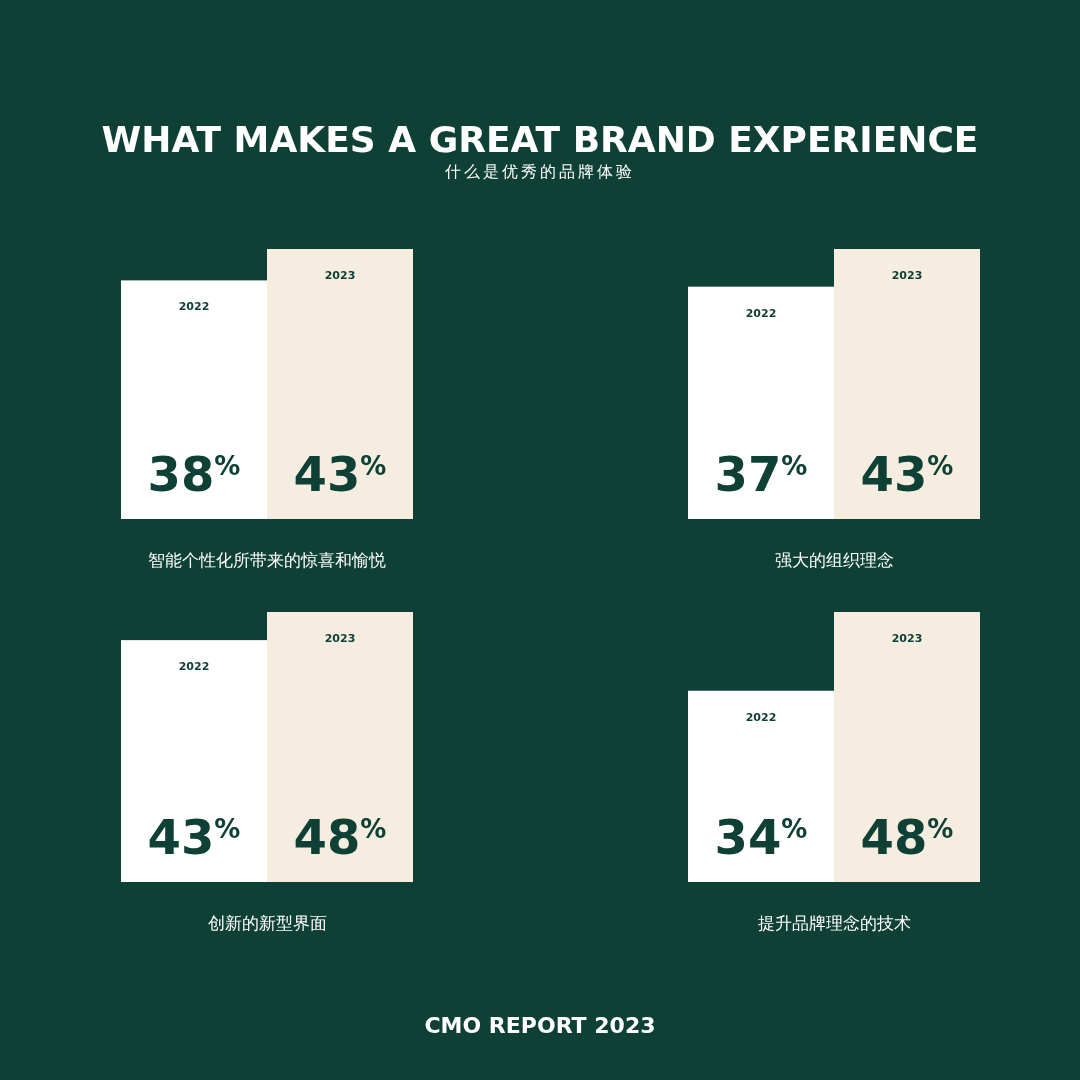 The height and width of the screenshot is (1080, 1080). I want to click on data-label: 38$^{%}$, so click(194, 474).